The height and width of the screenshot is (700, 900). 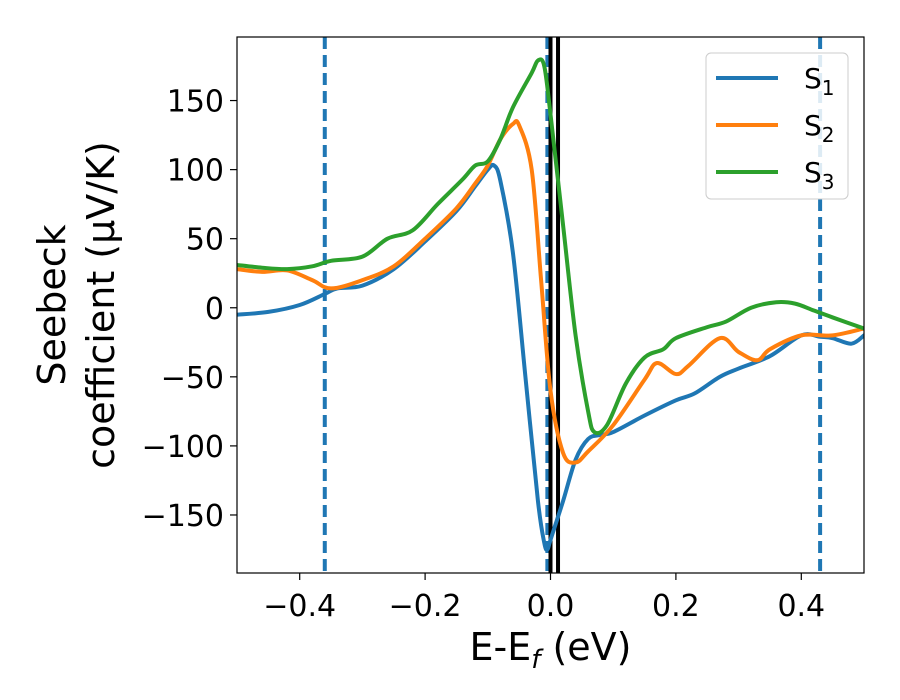 I want to click on y-axis-label: Seebeck coefficient (μV/K), so click(x=76, y=305).